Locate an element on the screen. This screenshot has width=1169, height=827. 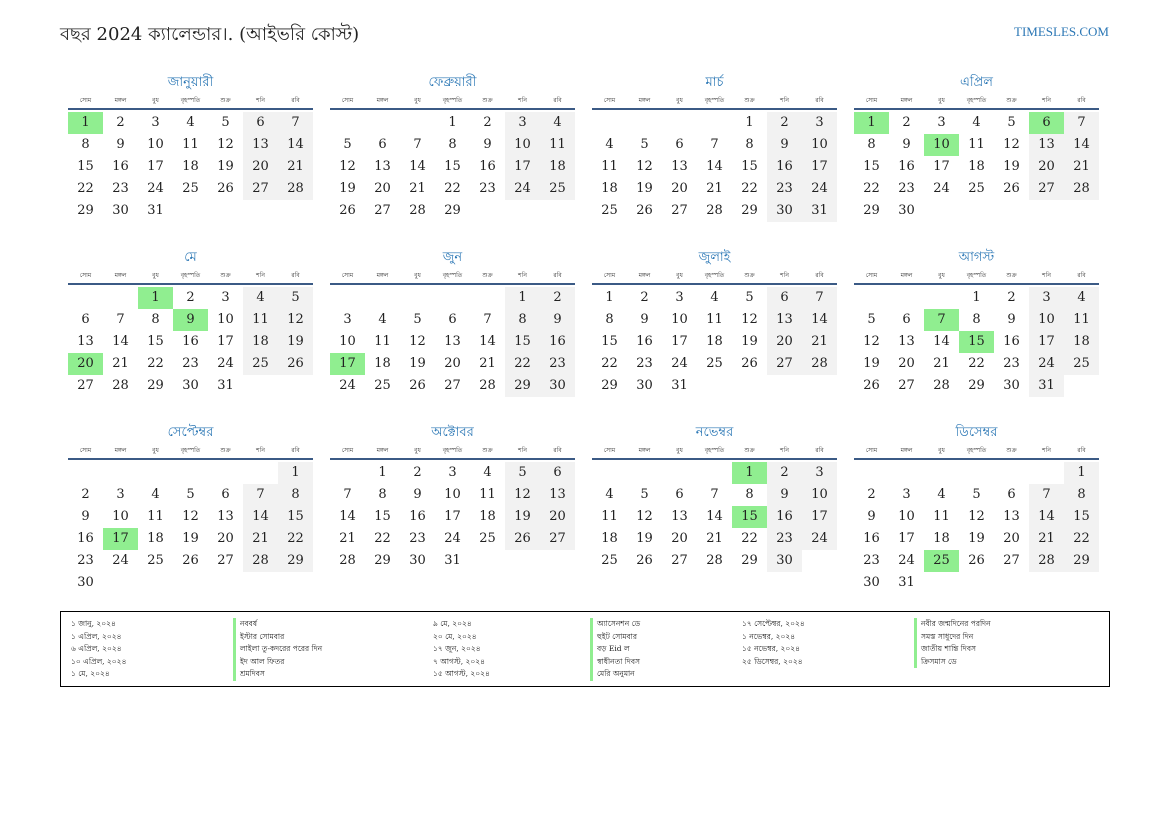
holiday-day-cell: 7 is located at coordinates (941, 320).